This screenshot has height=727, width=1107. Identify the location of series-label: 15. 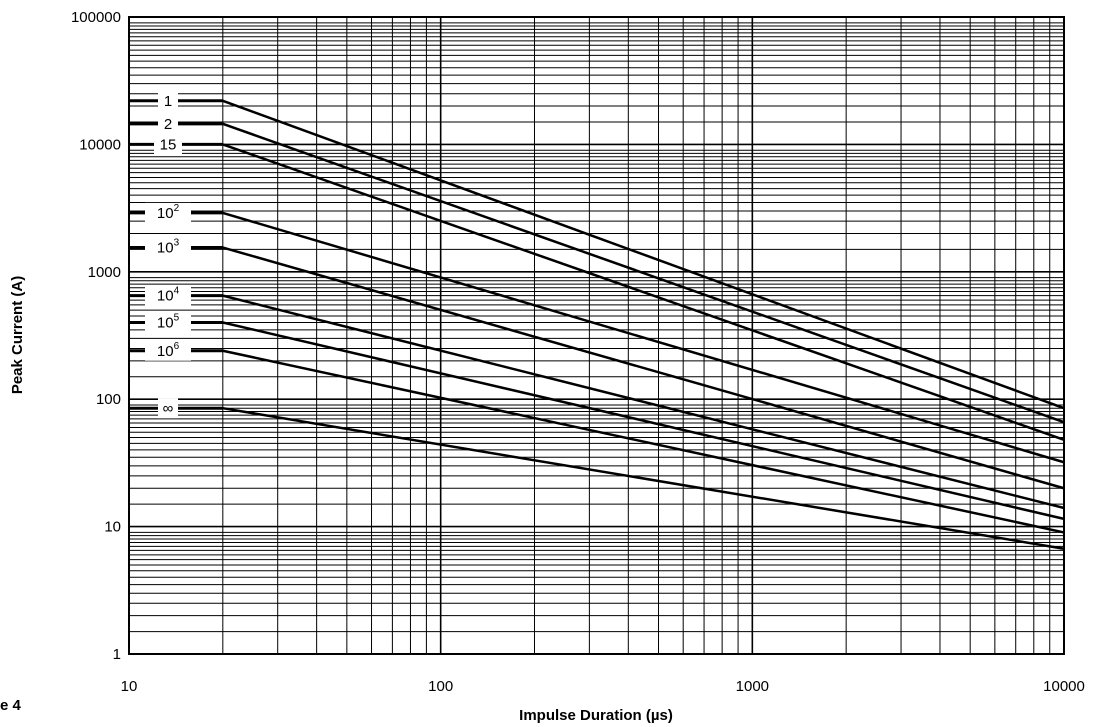
(168, 144).